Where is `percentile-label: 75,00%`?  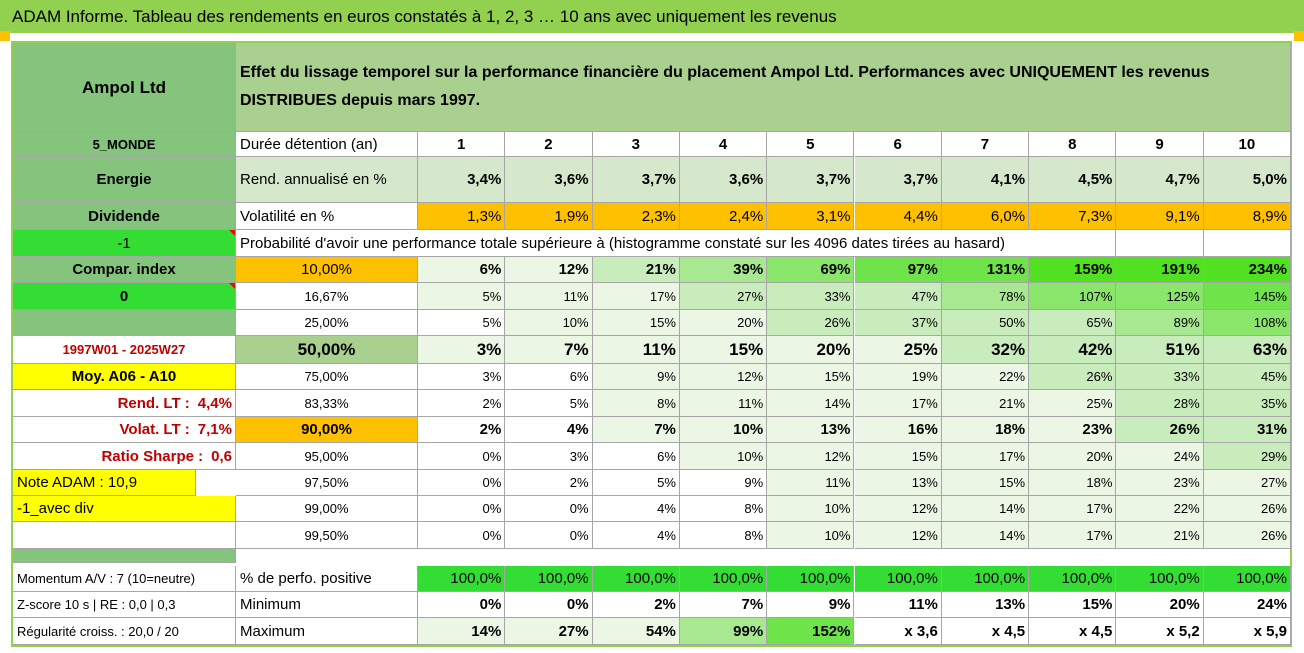
percentile-label: 75,00% is located at coordinates (327, 377).